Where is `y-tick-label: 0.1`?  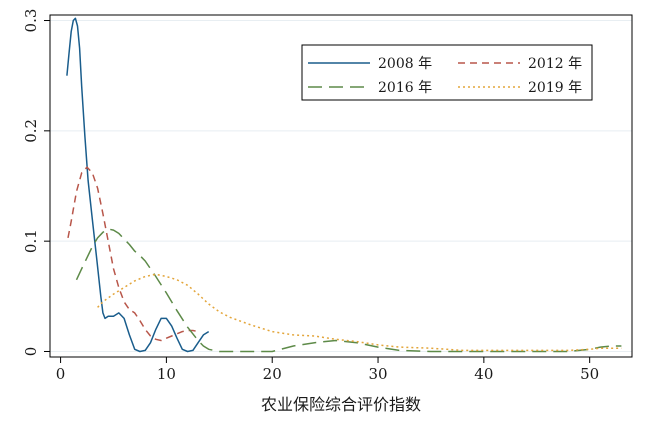
y-tick-label: 0.1 is located at coordinates (31, 241).